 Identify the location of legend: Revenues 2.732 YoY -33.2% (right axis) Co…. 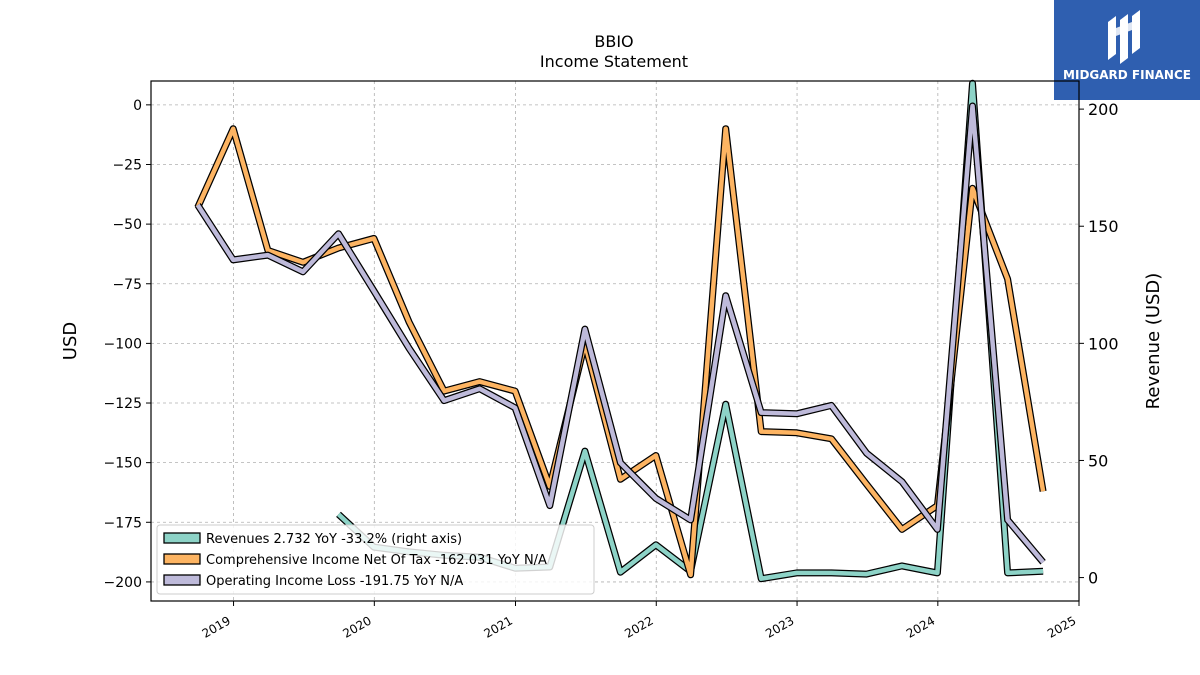
(375, 559).